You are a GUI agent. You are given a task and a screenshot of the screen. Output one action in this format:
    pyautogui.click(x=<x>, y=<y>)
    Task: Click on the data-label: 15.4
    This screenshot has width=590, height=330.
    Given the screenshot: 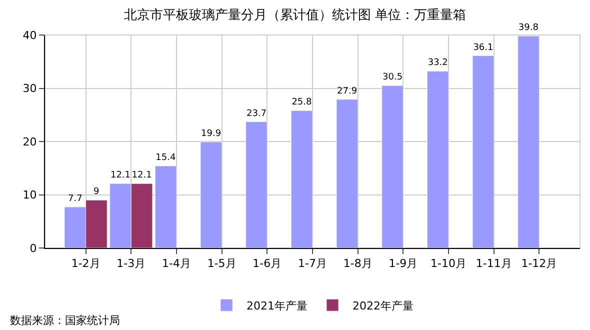 What is the action you would take?
    pyautogui.click(x=166, y=158)
    